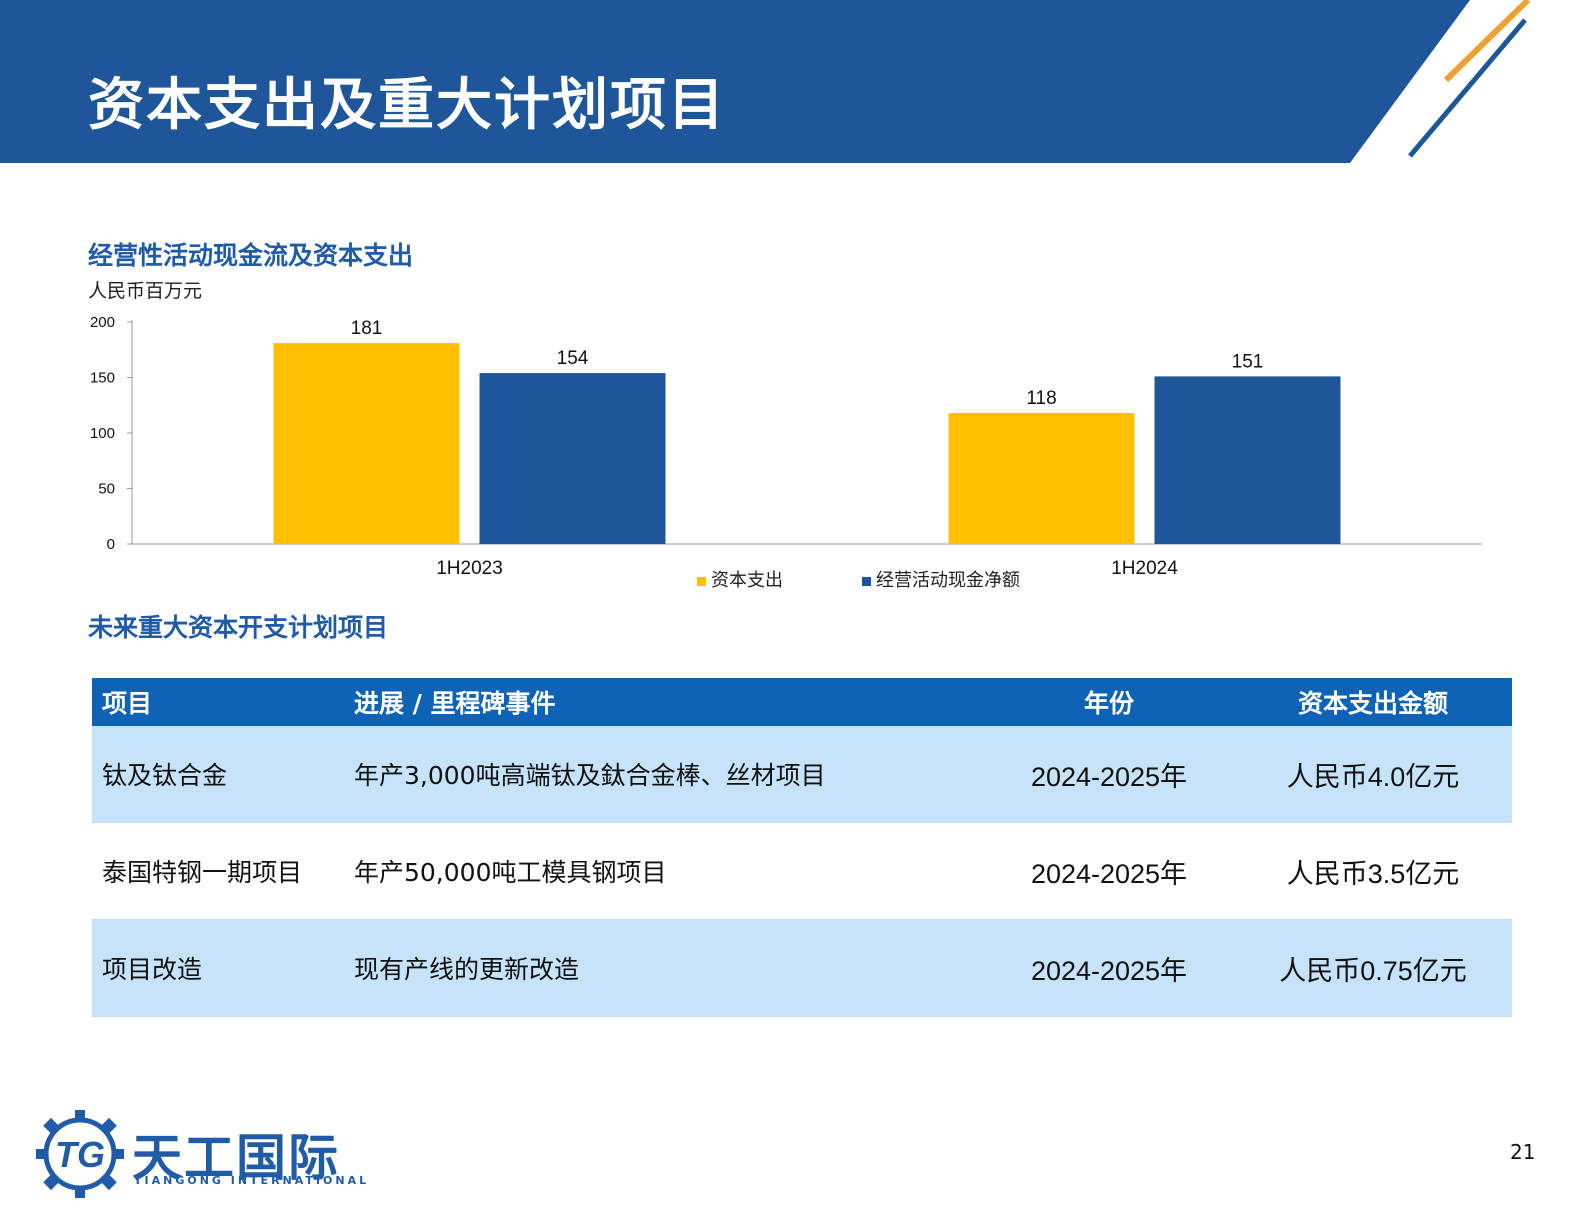 The height and width of the screenshot is (1224, 1584). What do you see at coordinates (252, 1180) in the screenshot?
I see `logo-english-name: TIANGONG INTERNATIONAL` at bounding box center [252, 1180].